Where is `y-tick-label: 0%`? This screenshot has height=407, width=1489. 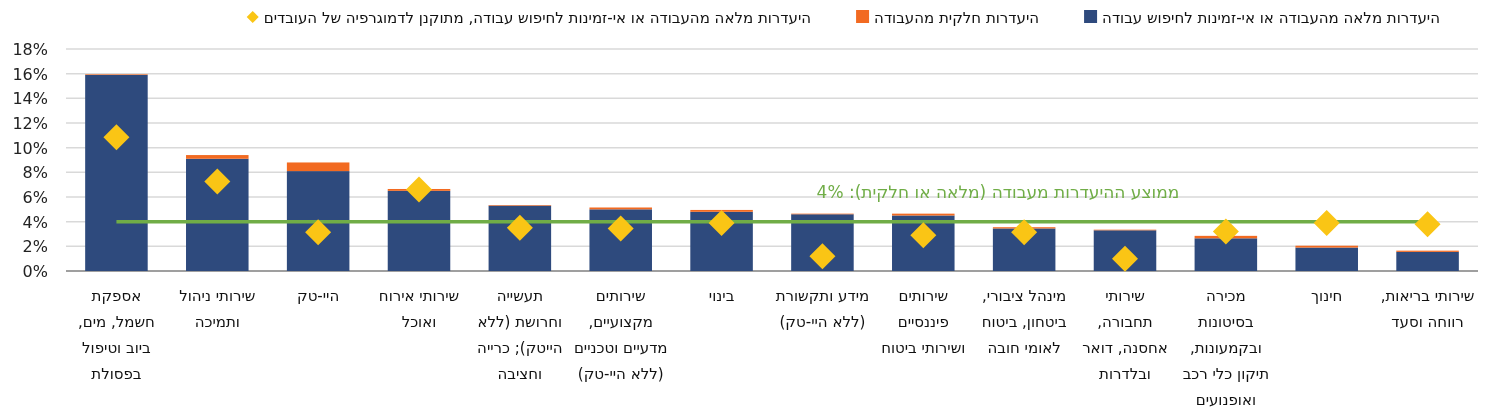
y-tick-label: 0% is located at coordinates (35, 271).